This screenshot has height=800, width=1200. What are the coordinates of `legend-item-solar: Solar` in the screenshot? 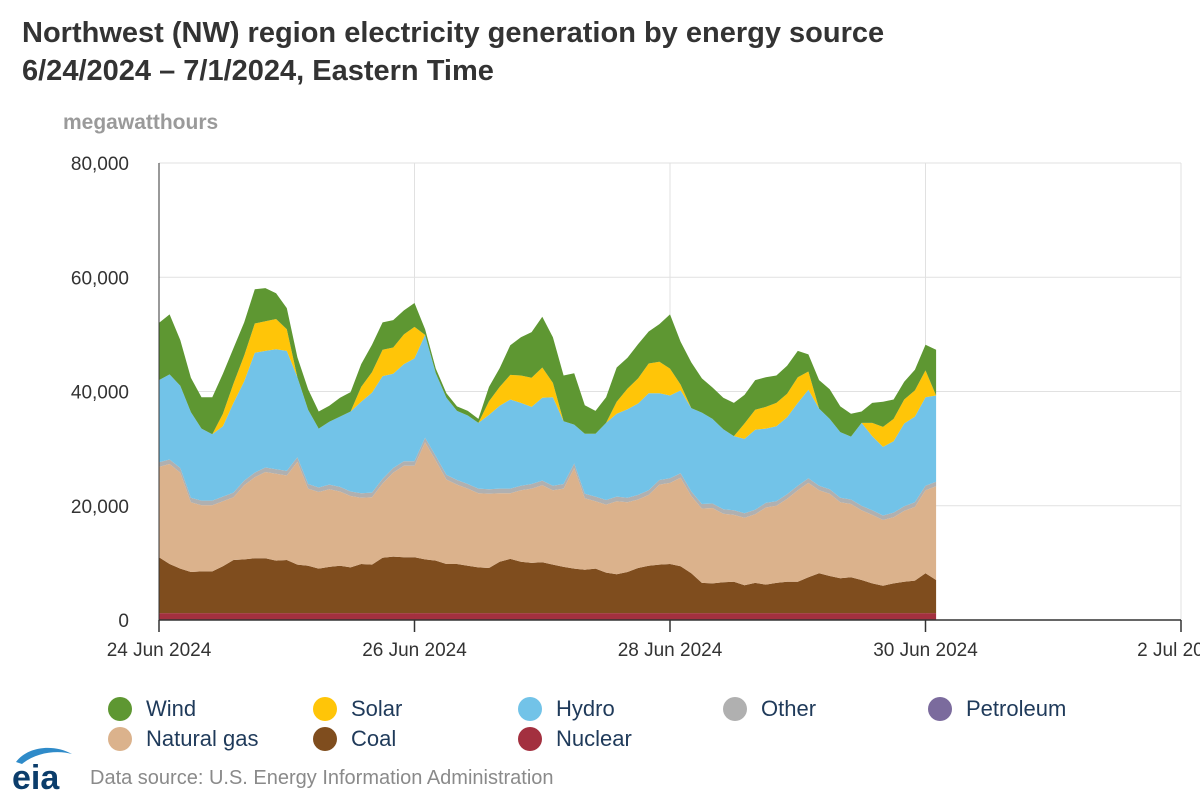 It's located at (357, 709).